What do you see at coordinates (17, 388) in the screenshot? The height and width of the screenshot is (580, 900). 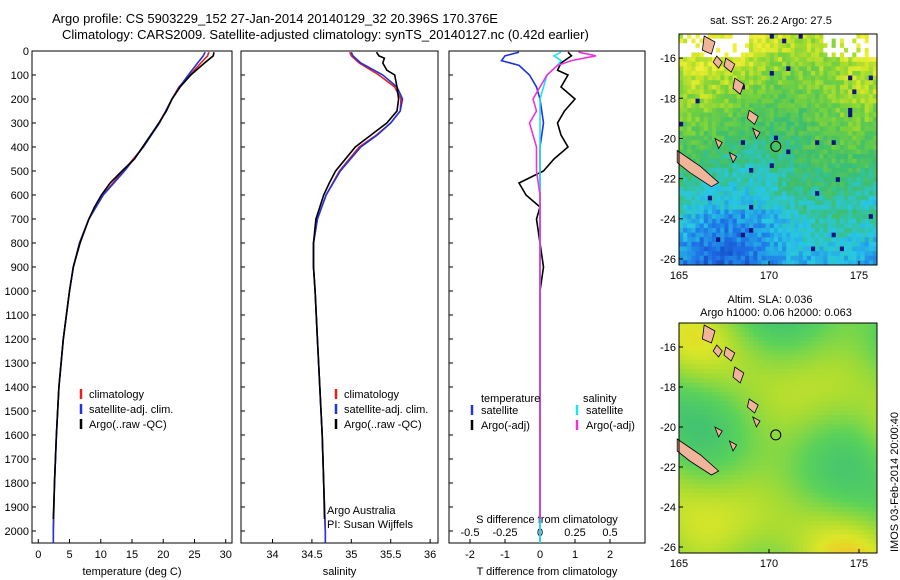 I see `y-tick-label: 1400` at bounding box center [17, 388].